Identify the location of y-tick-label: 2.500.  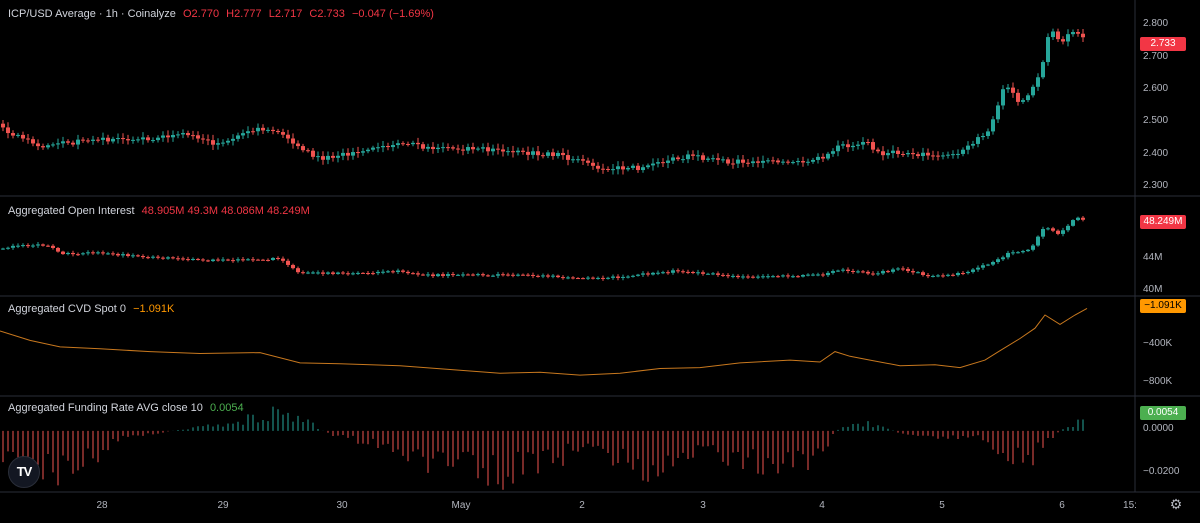
(1155, 120).